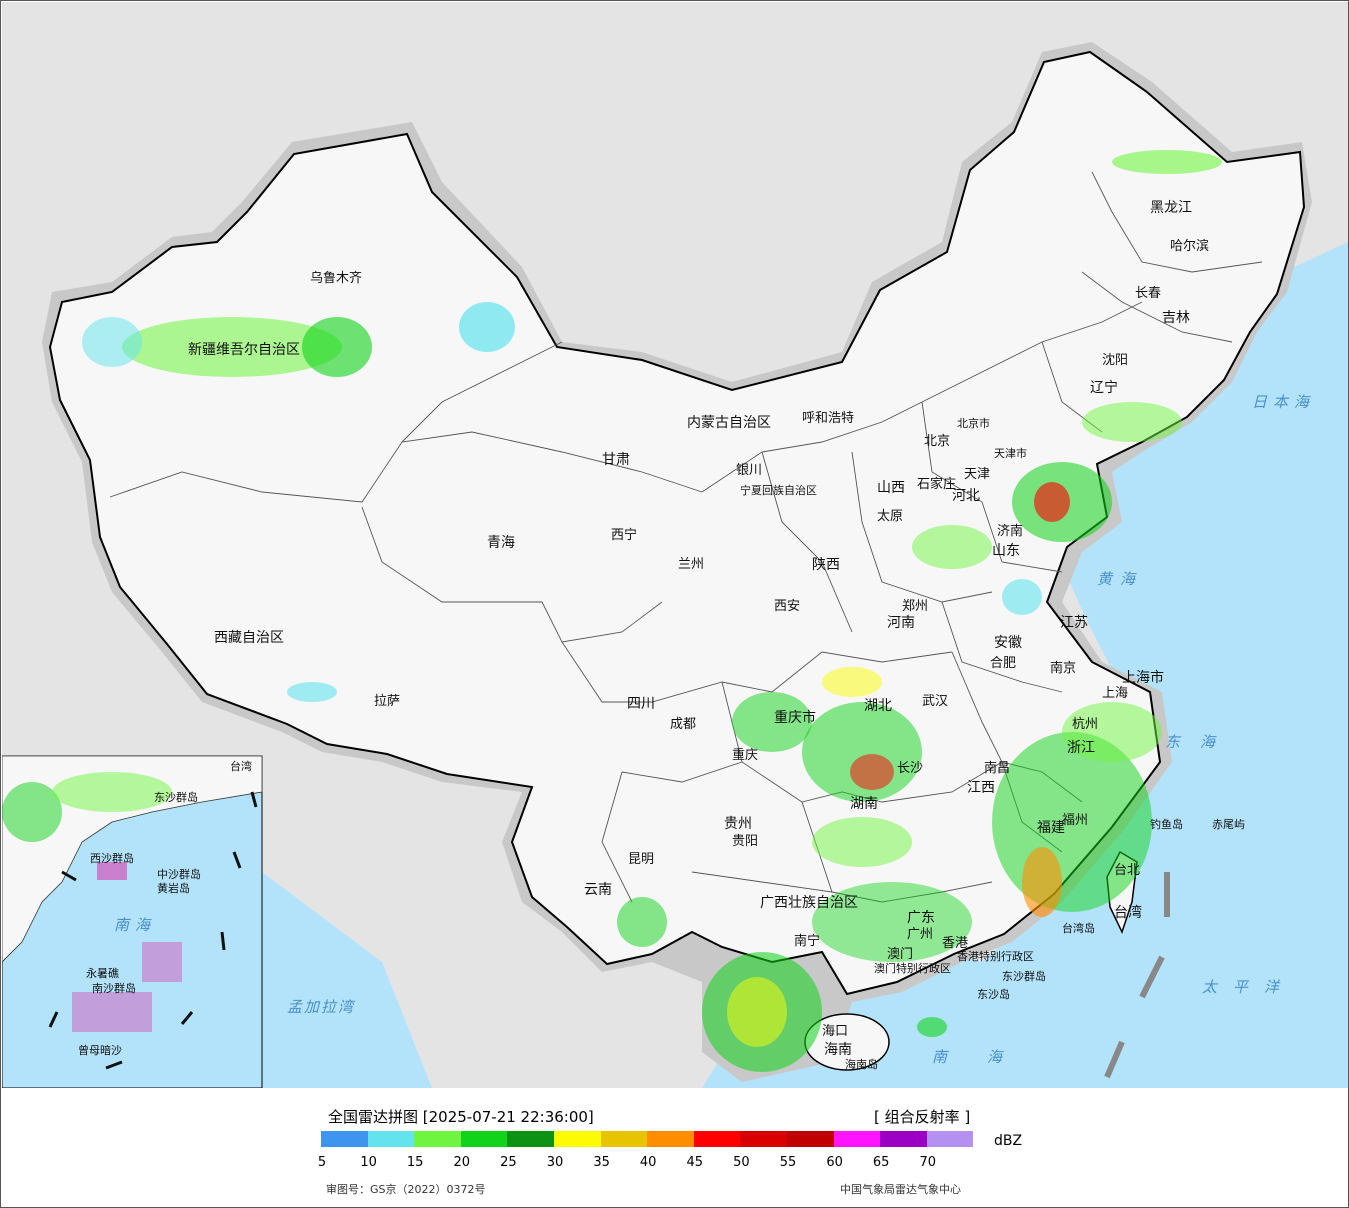  Describe the element at coordinates (981, 788) in the screenshot. I see `label-jiangxi: 江西` at that location.